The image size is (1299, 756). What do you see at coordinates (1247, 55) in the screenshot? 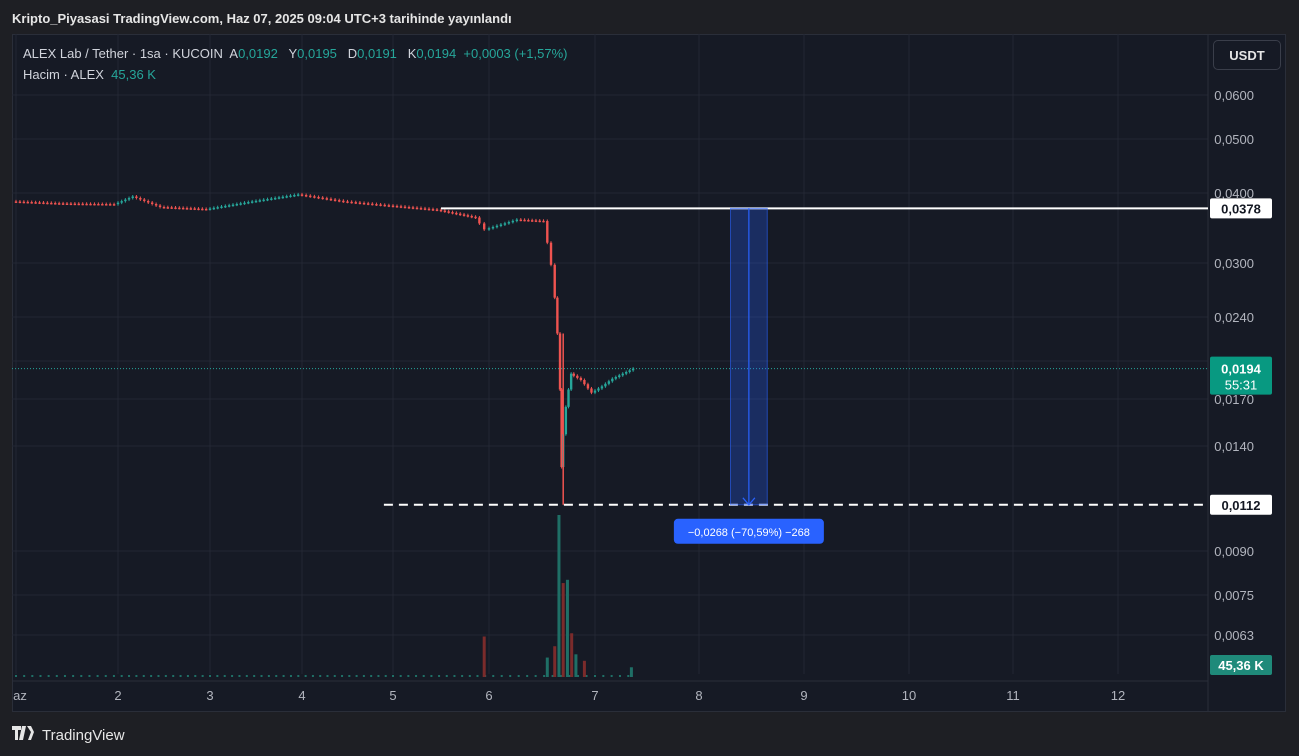
I see `currency-button: USDT` at bounding box center [1247, 55].